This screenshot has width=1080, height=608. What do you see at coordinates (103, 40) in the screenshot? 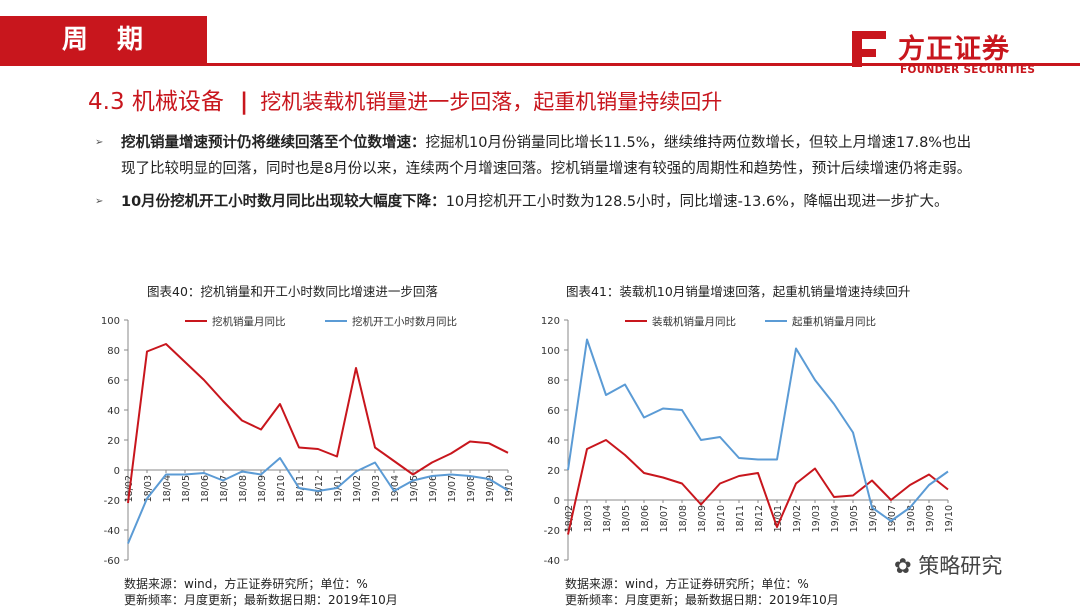
I see `page-tag: 周 期` at bounding box center [103, 40].